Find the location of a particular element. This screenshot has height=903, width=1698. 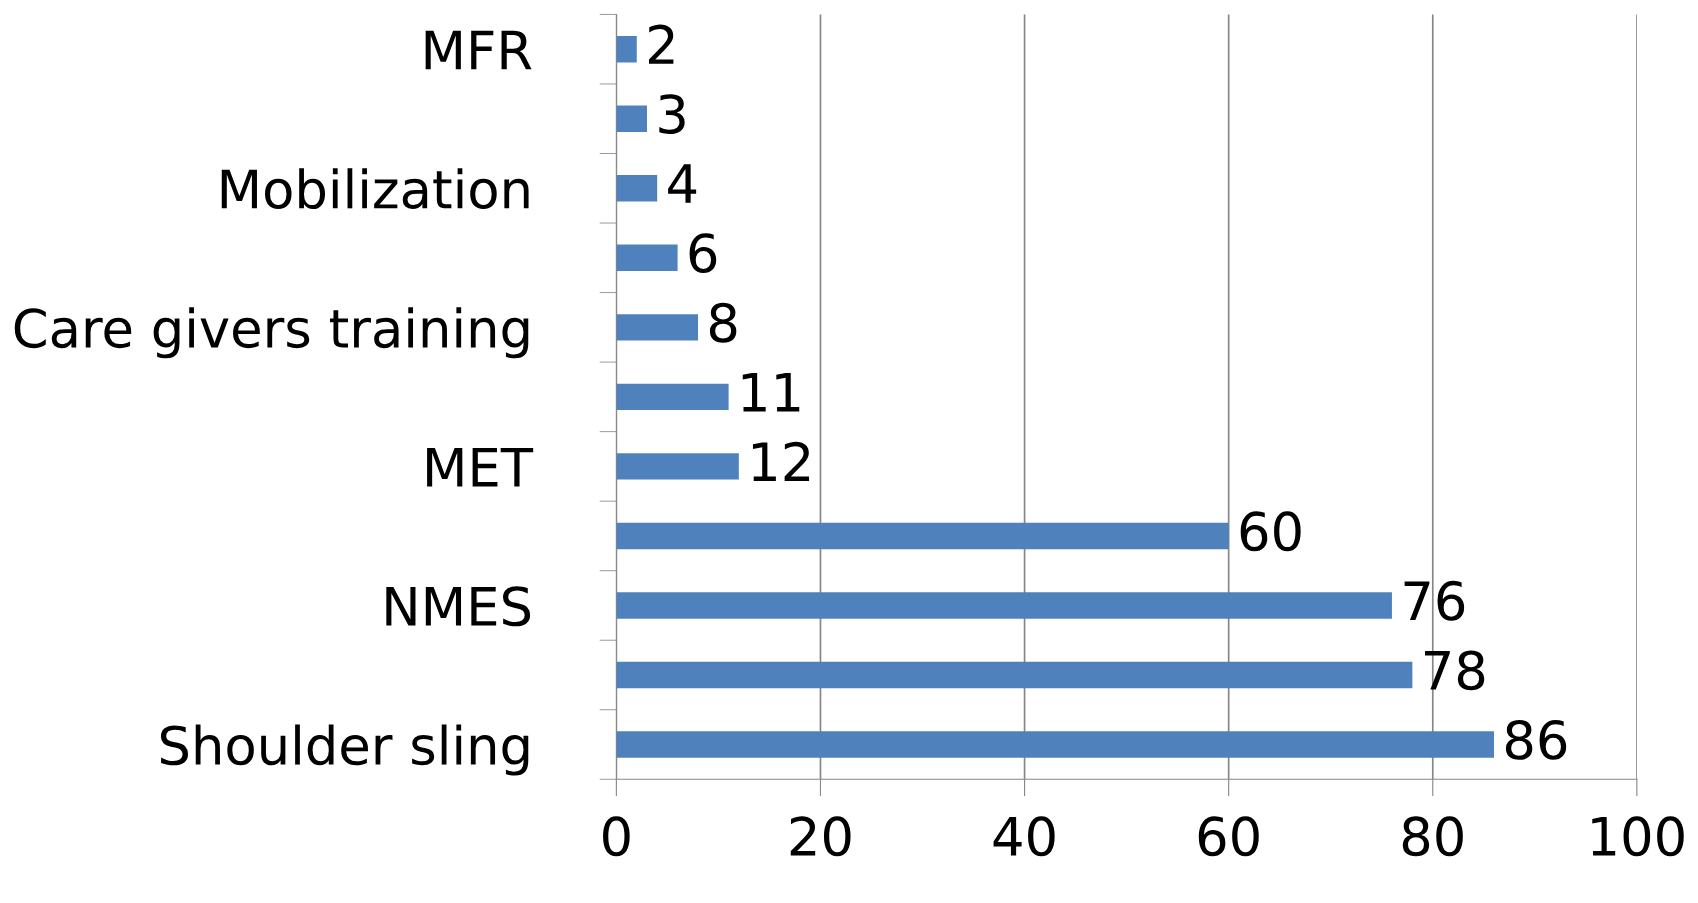

data-label: 60 is located at coordinates (1270, 531).